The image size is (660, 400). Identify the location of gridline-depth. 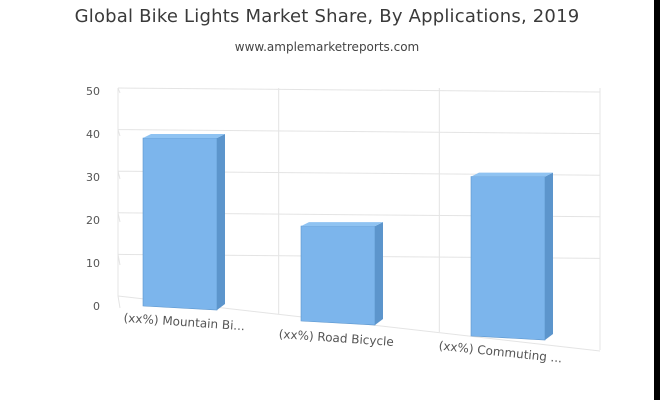
(119, 302).